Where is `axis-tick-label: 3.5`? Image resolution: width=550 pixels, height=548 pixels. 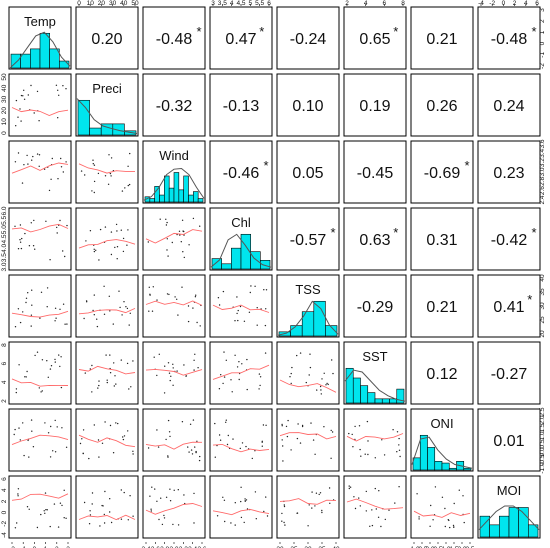
axis-tick-label: 3.5 is located at coordinates (222, 3).